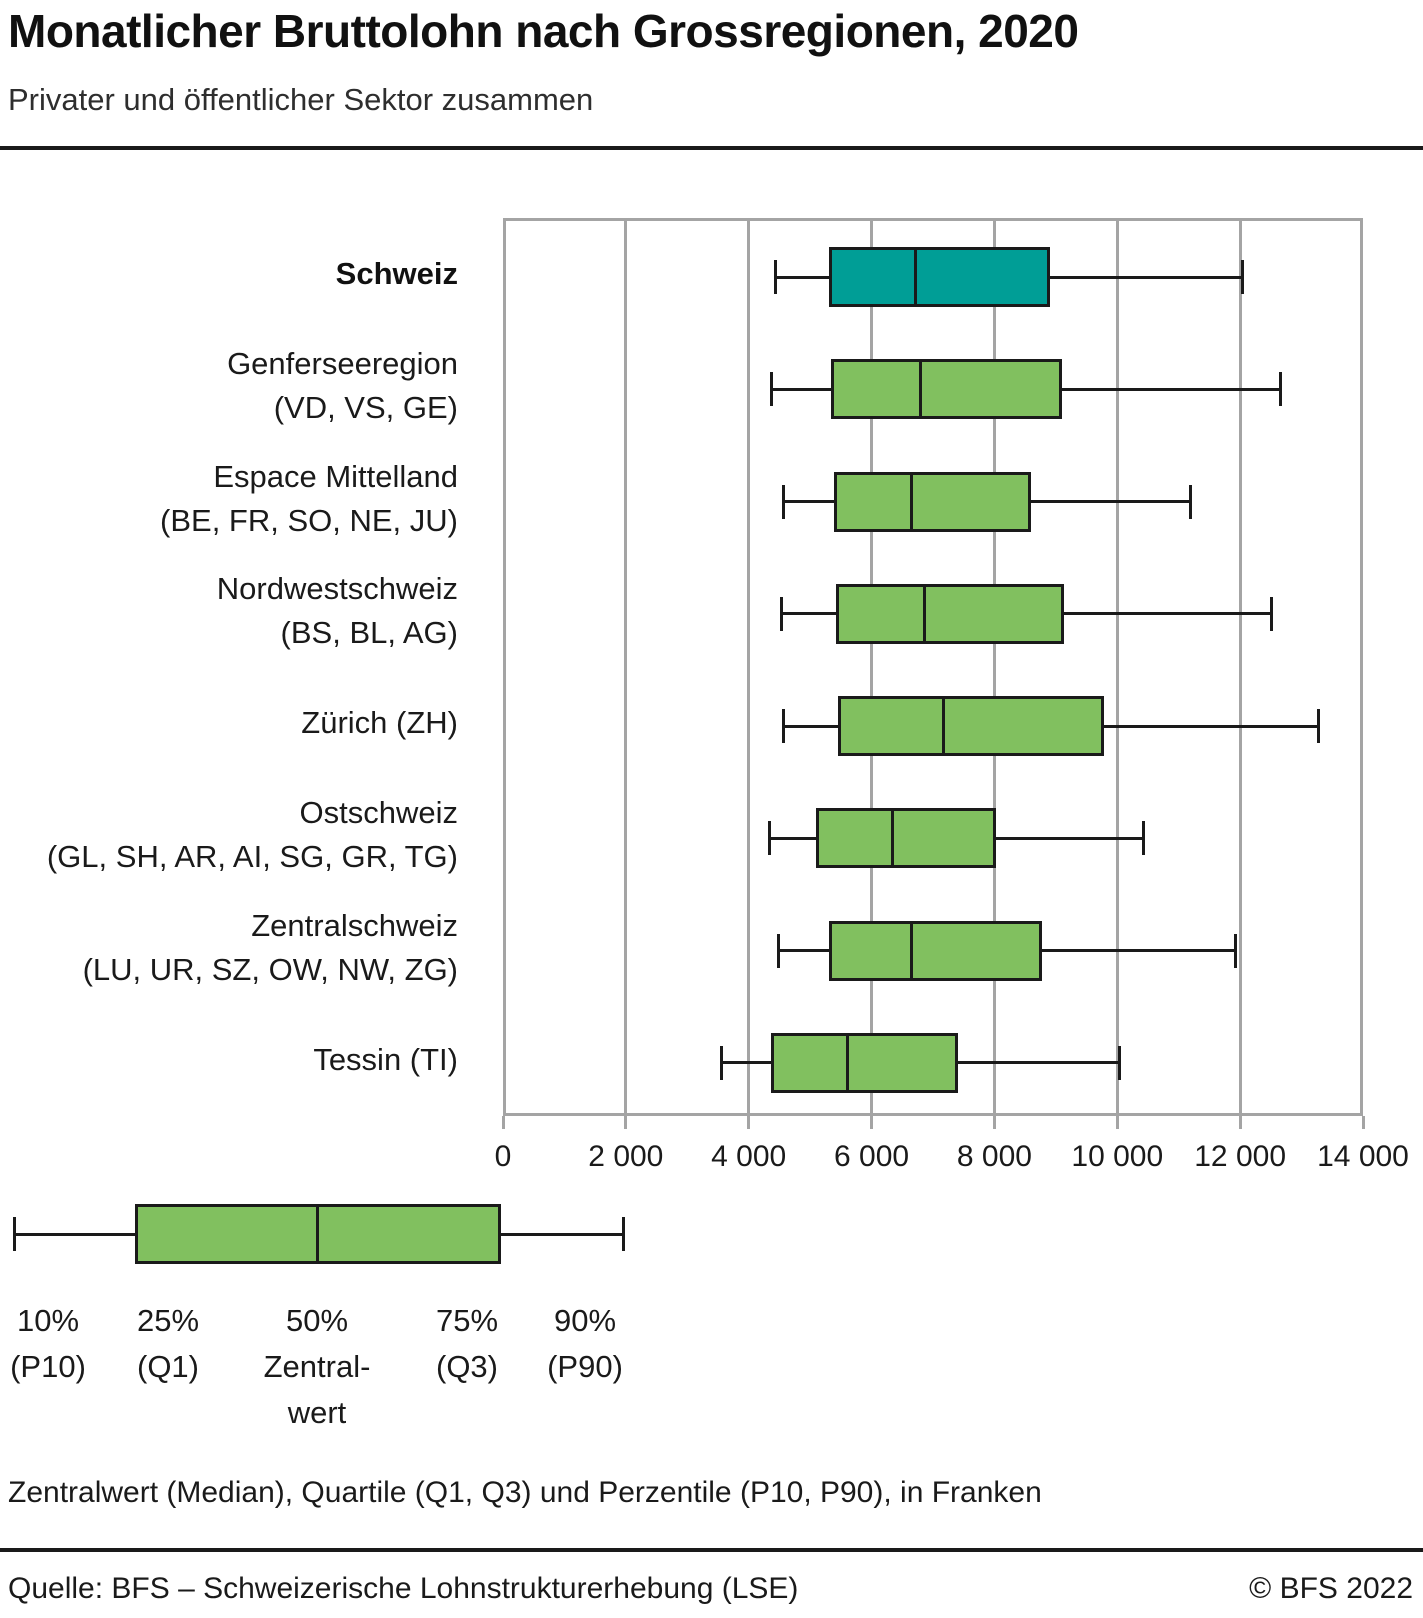 Image resolution: width=1423 pixels, height=1618 pixels. What do you see at coordinates (48, 1366) in the screenshot?
I see `legend-label: (P10)` at bounding box center [48, 1366].